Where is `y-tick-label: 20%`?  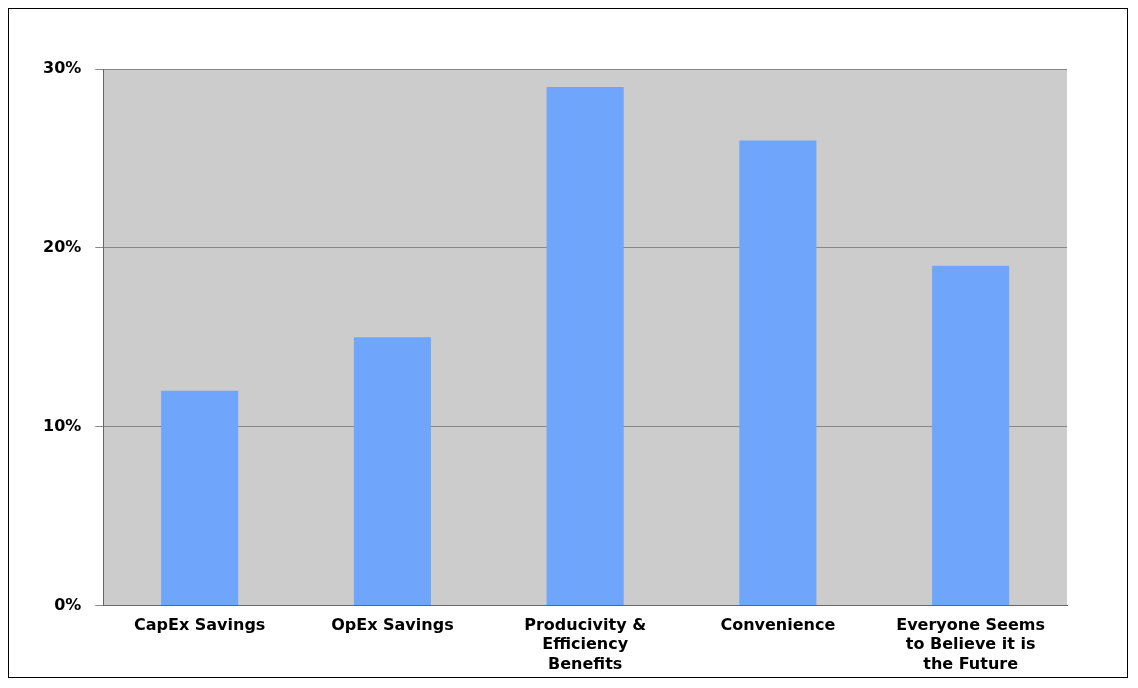 y-tick-label: 20% is located at coordinates (62, 246).